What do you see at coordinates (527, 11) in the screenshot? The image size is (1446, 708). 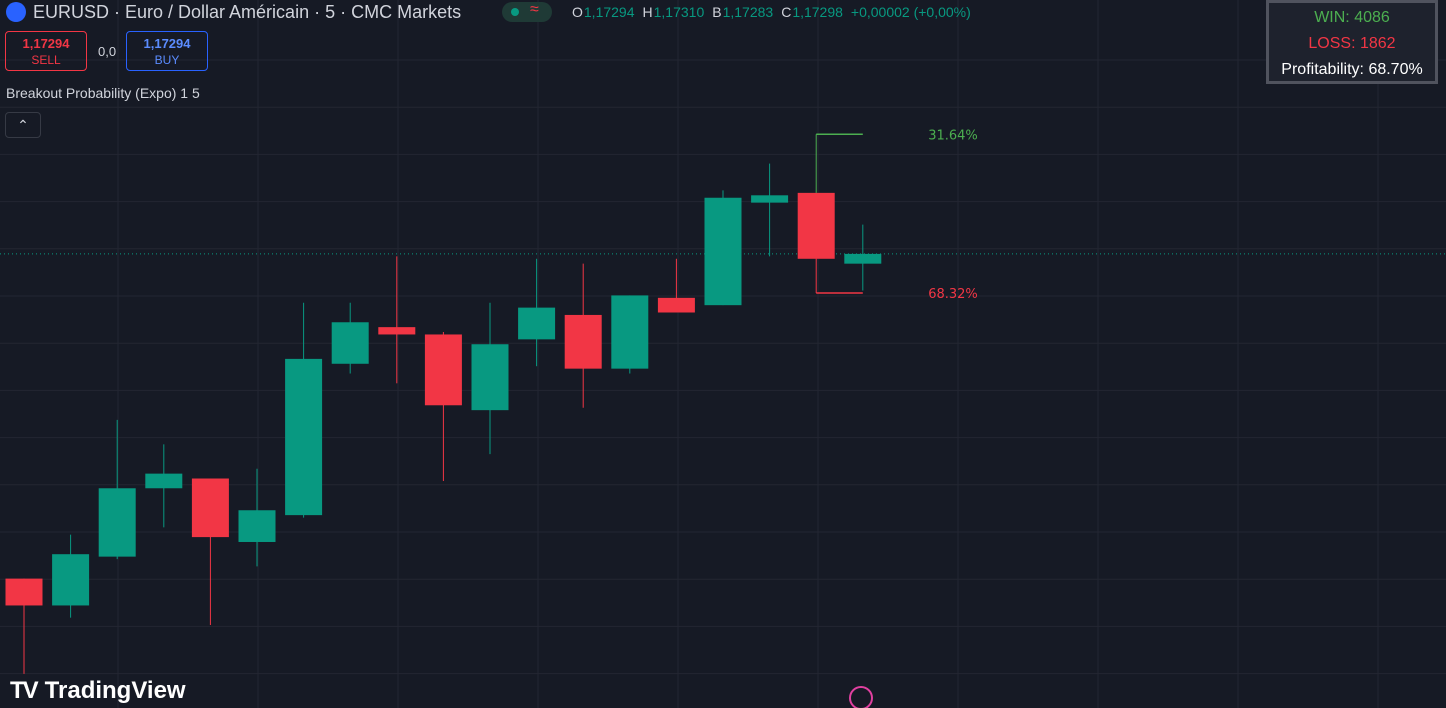 I see `status-pill: ≈` at bounding box center [527, 11].